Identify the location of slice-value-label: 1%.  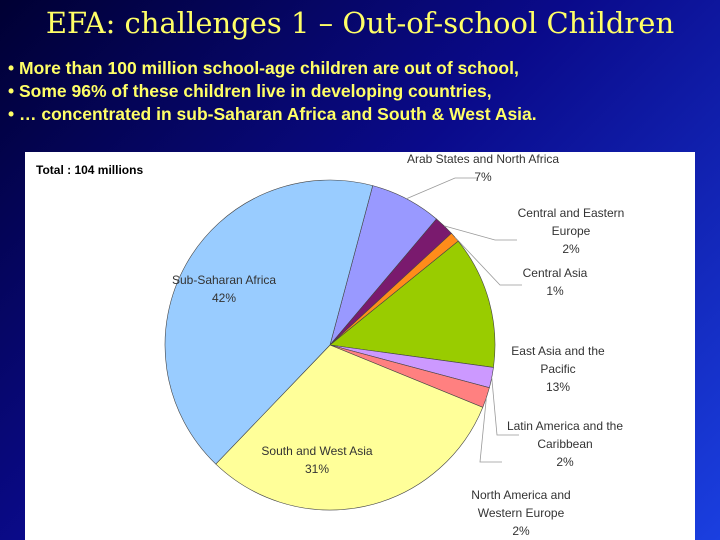
(555, 291).